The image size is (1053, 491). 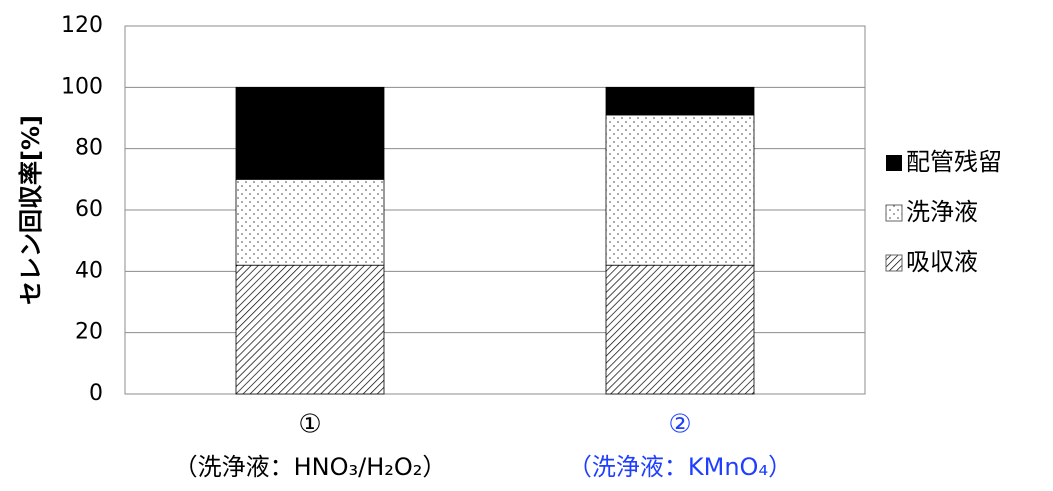 I want to click on legend-label: 配管残留, so click(x=954, y=162).